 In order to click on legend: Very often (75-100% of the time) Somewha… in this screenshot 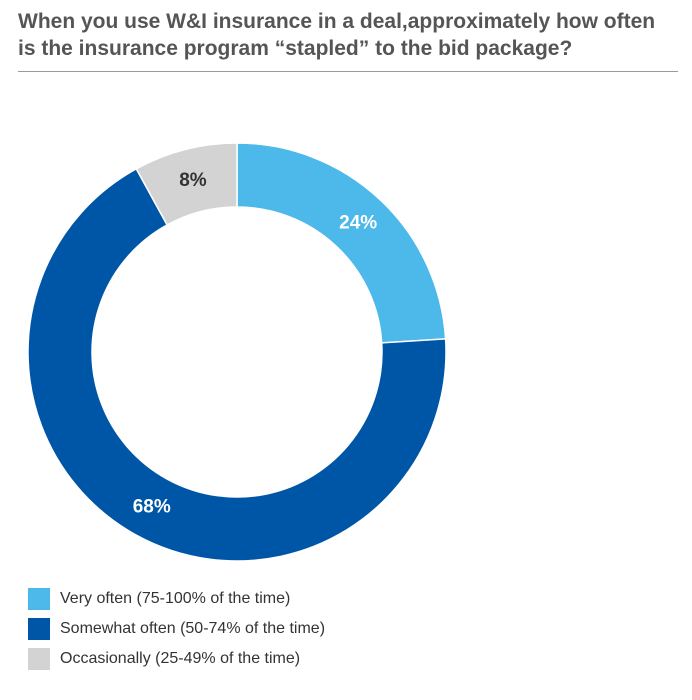, I will do `click(176, 633)`.